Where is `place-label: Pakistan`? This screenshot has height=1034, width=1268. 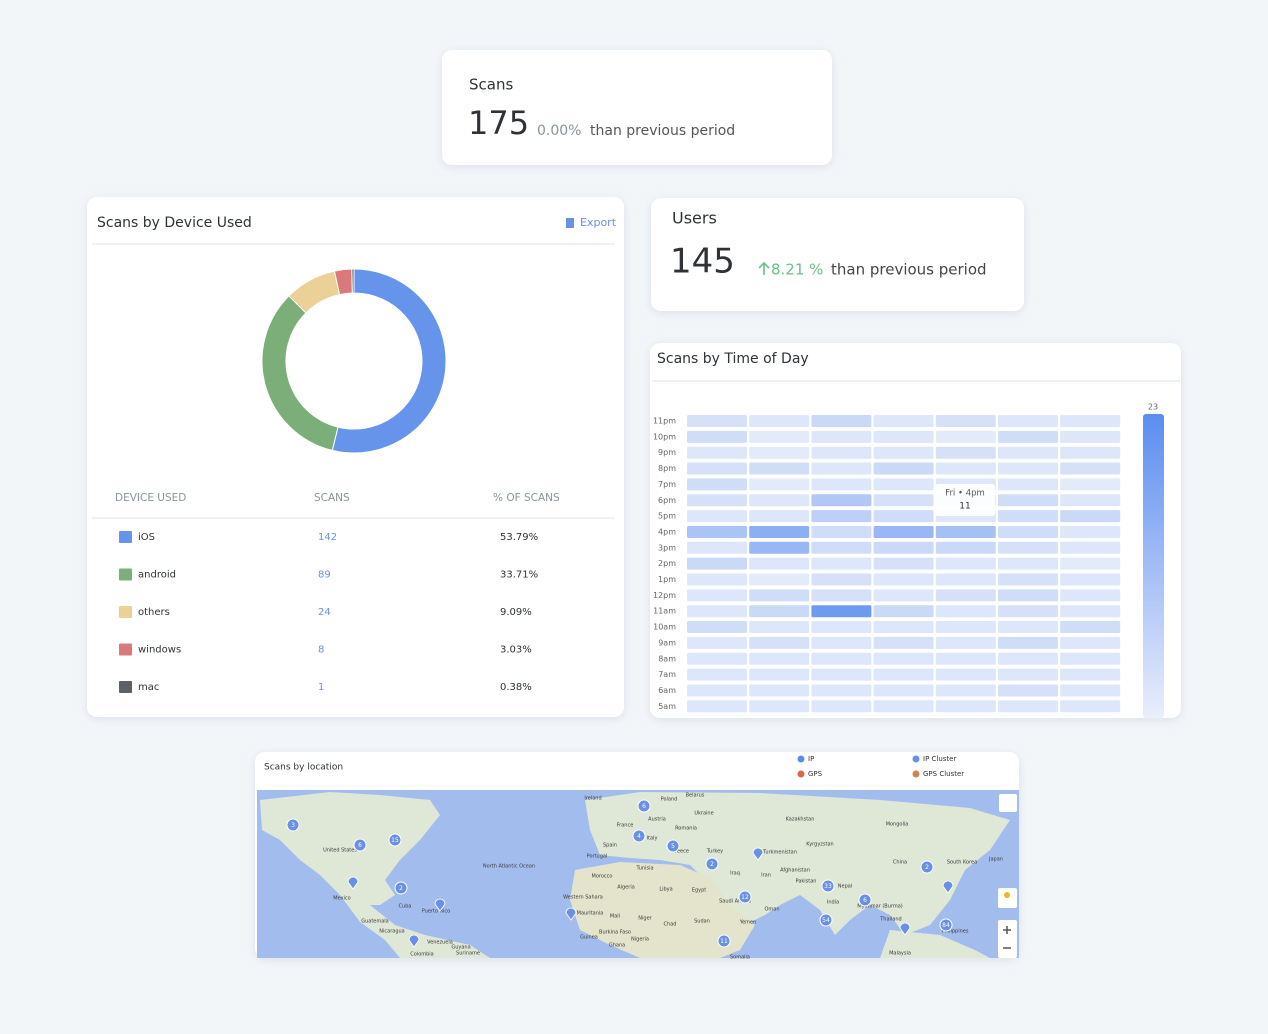
place-label: Pakistan is located at coordinates (806, 882).